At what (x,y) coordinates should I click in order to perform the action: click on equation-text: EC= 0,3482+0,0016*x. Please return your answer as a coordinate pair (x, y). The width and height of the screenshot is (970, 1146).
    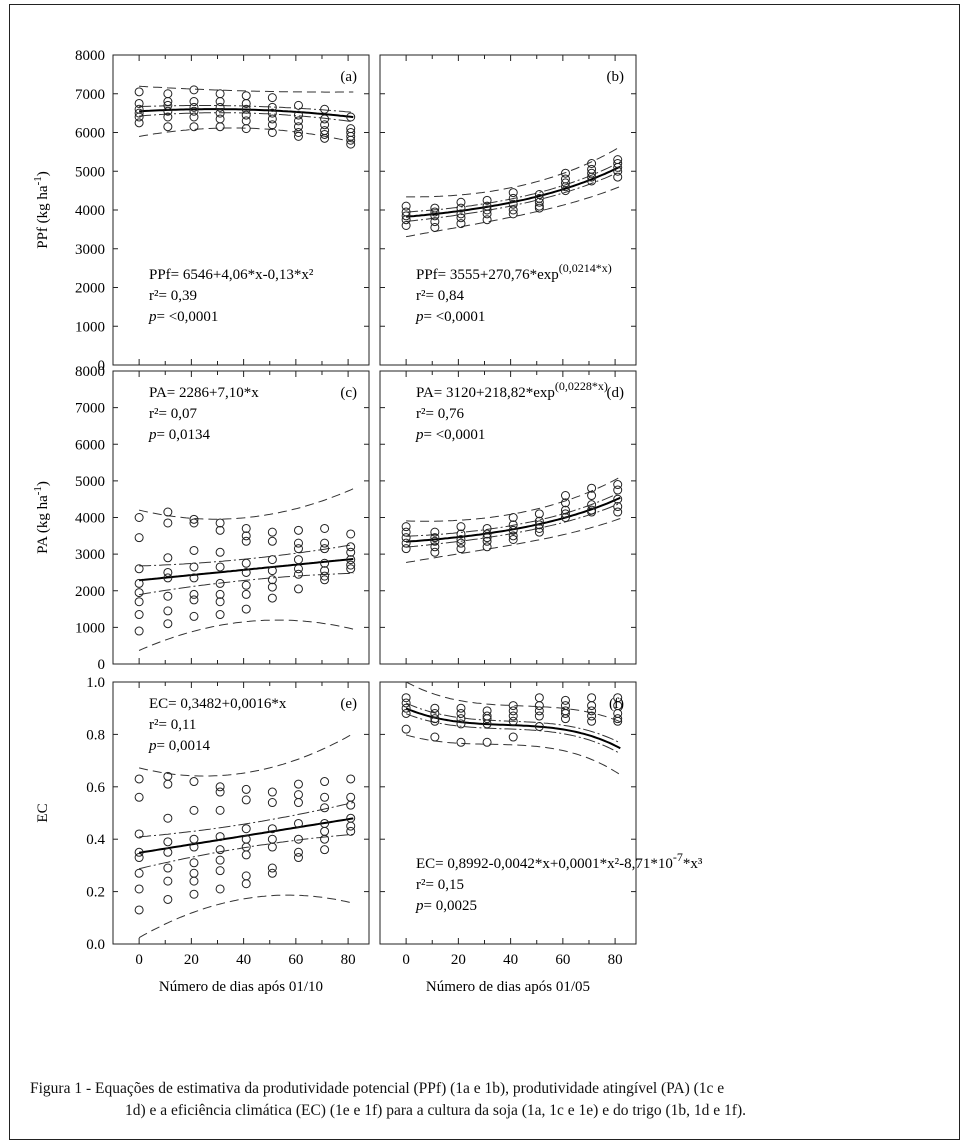
    Looking at the image, I should click on (218, 704).